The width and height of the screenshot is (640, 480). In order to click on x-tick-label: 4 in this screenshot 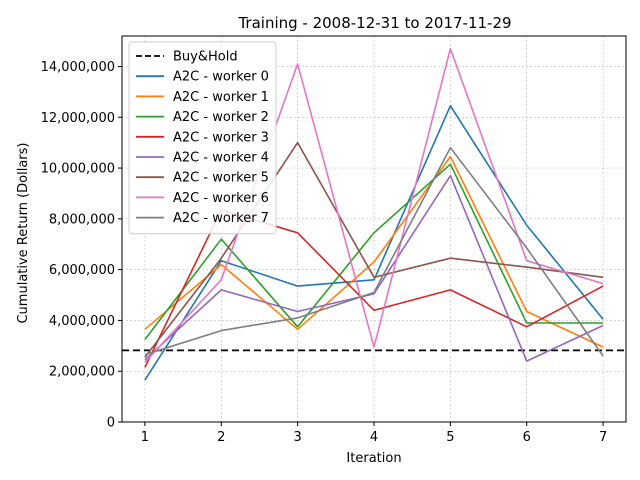, I will do `click(374, 437)`.